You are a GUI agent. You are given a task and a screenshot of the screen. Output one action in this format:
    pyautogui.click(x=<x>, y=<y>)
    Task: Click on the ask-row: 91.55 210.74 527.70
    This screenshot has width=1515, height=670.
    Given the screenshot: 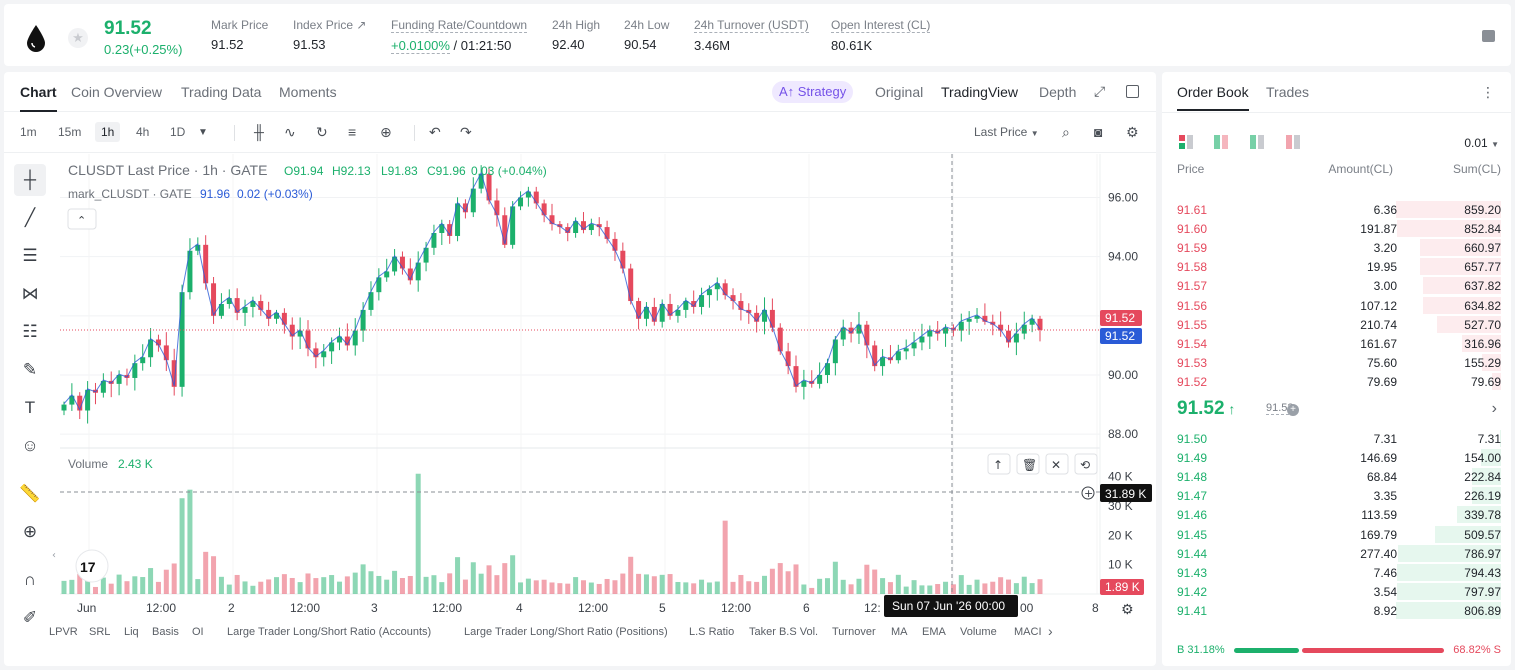 What is the action you would take?
    pyautogui.click(x=1336, y=324)
    